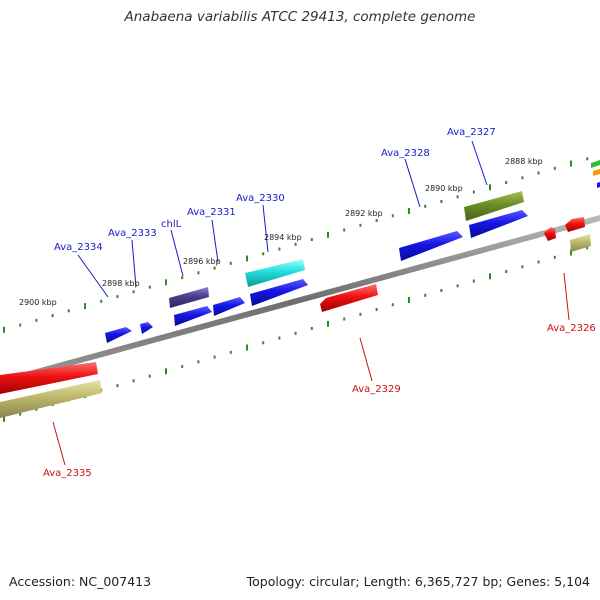 The image size is (600, 600). What do you see at coordinates (211, 212) in the screenshot?
I see `gene-label-ava-2331: Ava_2331` at bounding box center [211, 212].